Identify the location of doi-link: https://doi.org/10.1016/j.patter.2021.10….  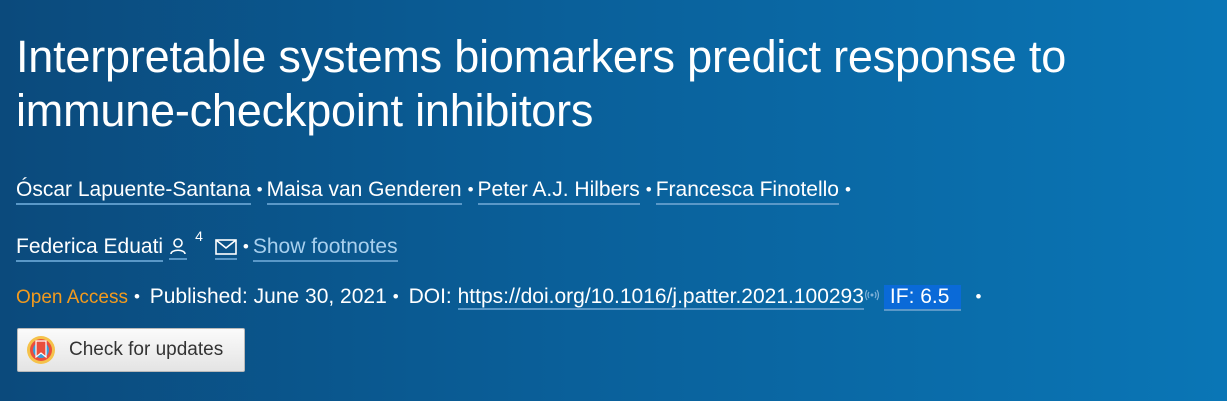
(660, 297).